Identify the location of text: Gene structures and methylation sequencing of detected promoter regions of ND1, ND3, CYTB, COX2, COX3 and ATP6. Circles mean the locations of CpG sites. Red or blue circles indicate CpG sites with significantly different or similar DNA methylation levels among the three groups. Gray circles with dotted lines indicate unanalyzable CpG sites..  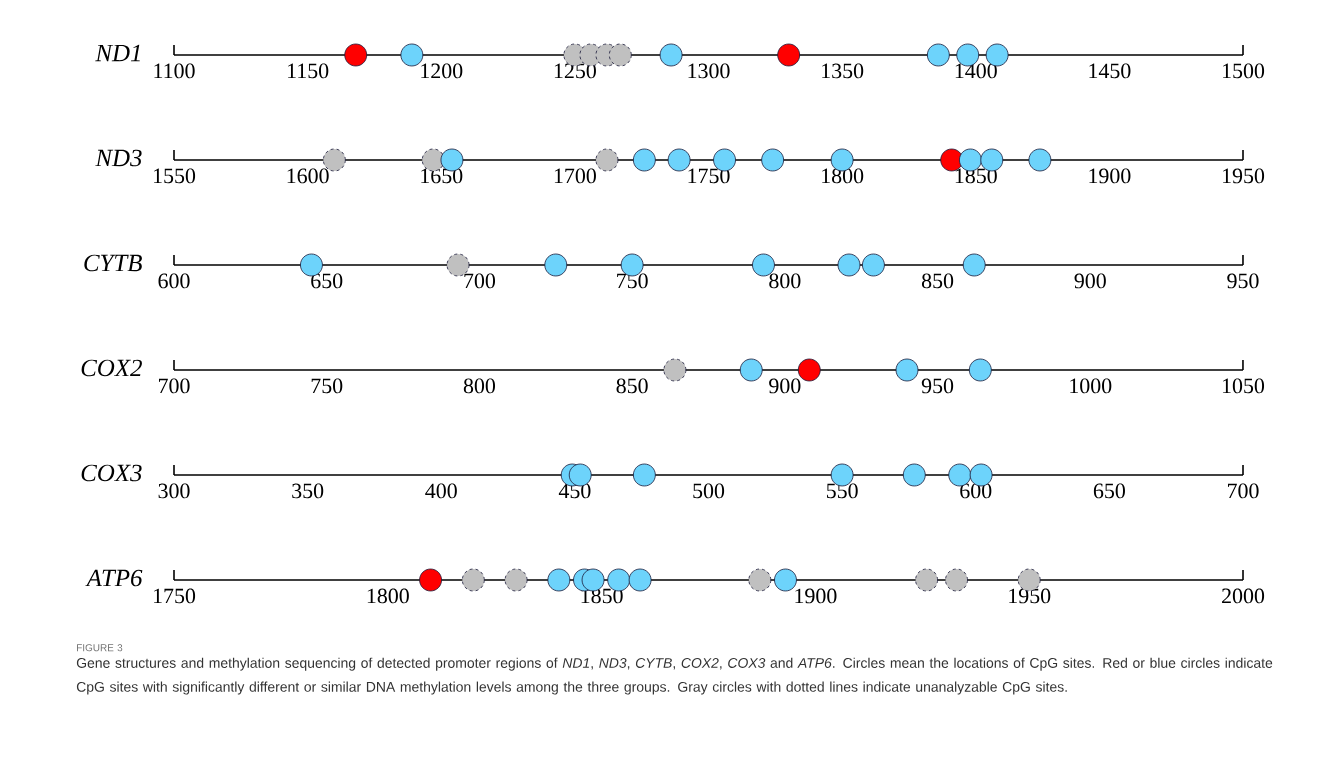
(674, 676).